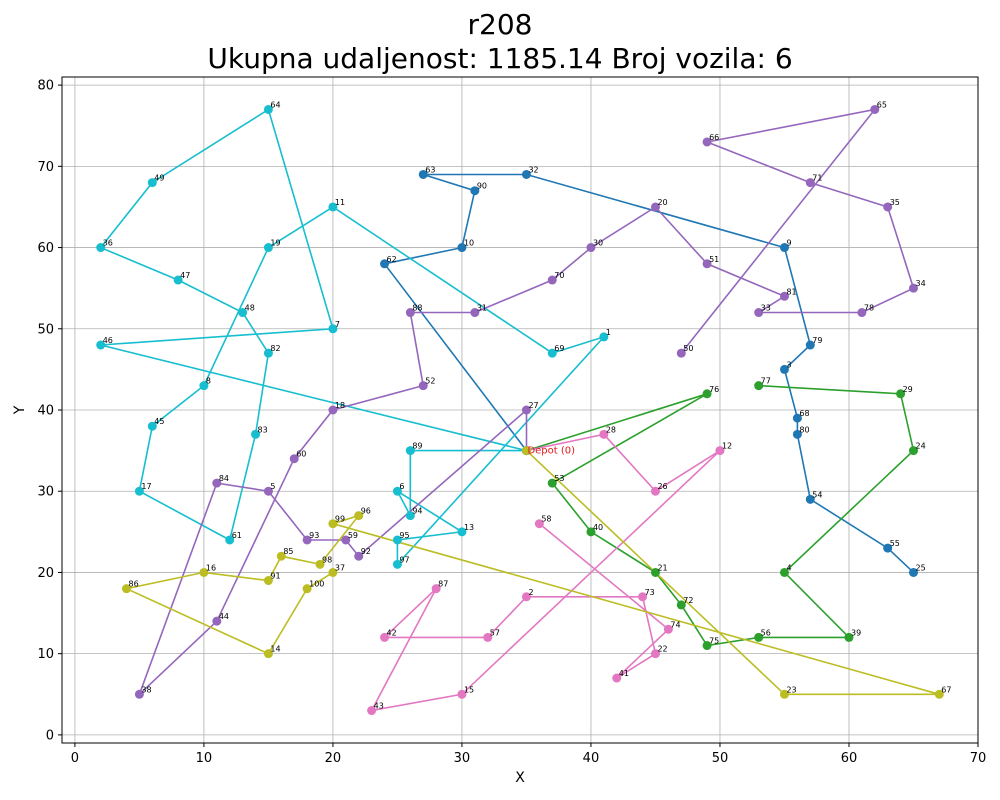  I want to click on node-21-label: 21, so click(662, 567).